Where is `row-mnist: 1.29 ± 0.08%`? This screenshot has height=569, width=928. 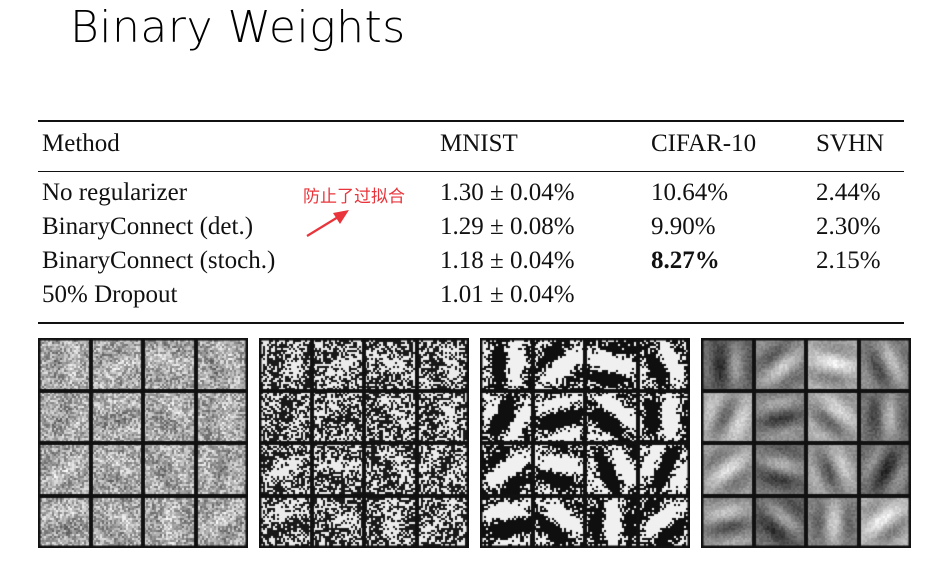
row-mnist: 1.29 ± 0.08% is located at coordinates (507, 226).